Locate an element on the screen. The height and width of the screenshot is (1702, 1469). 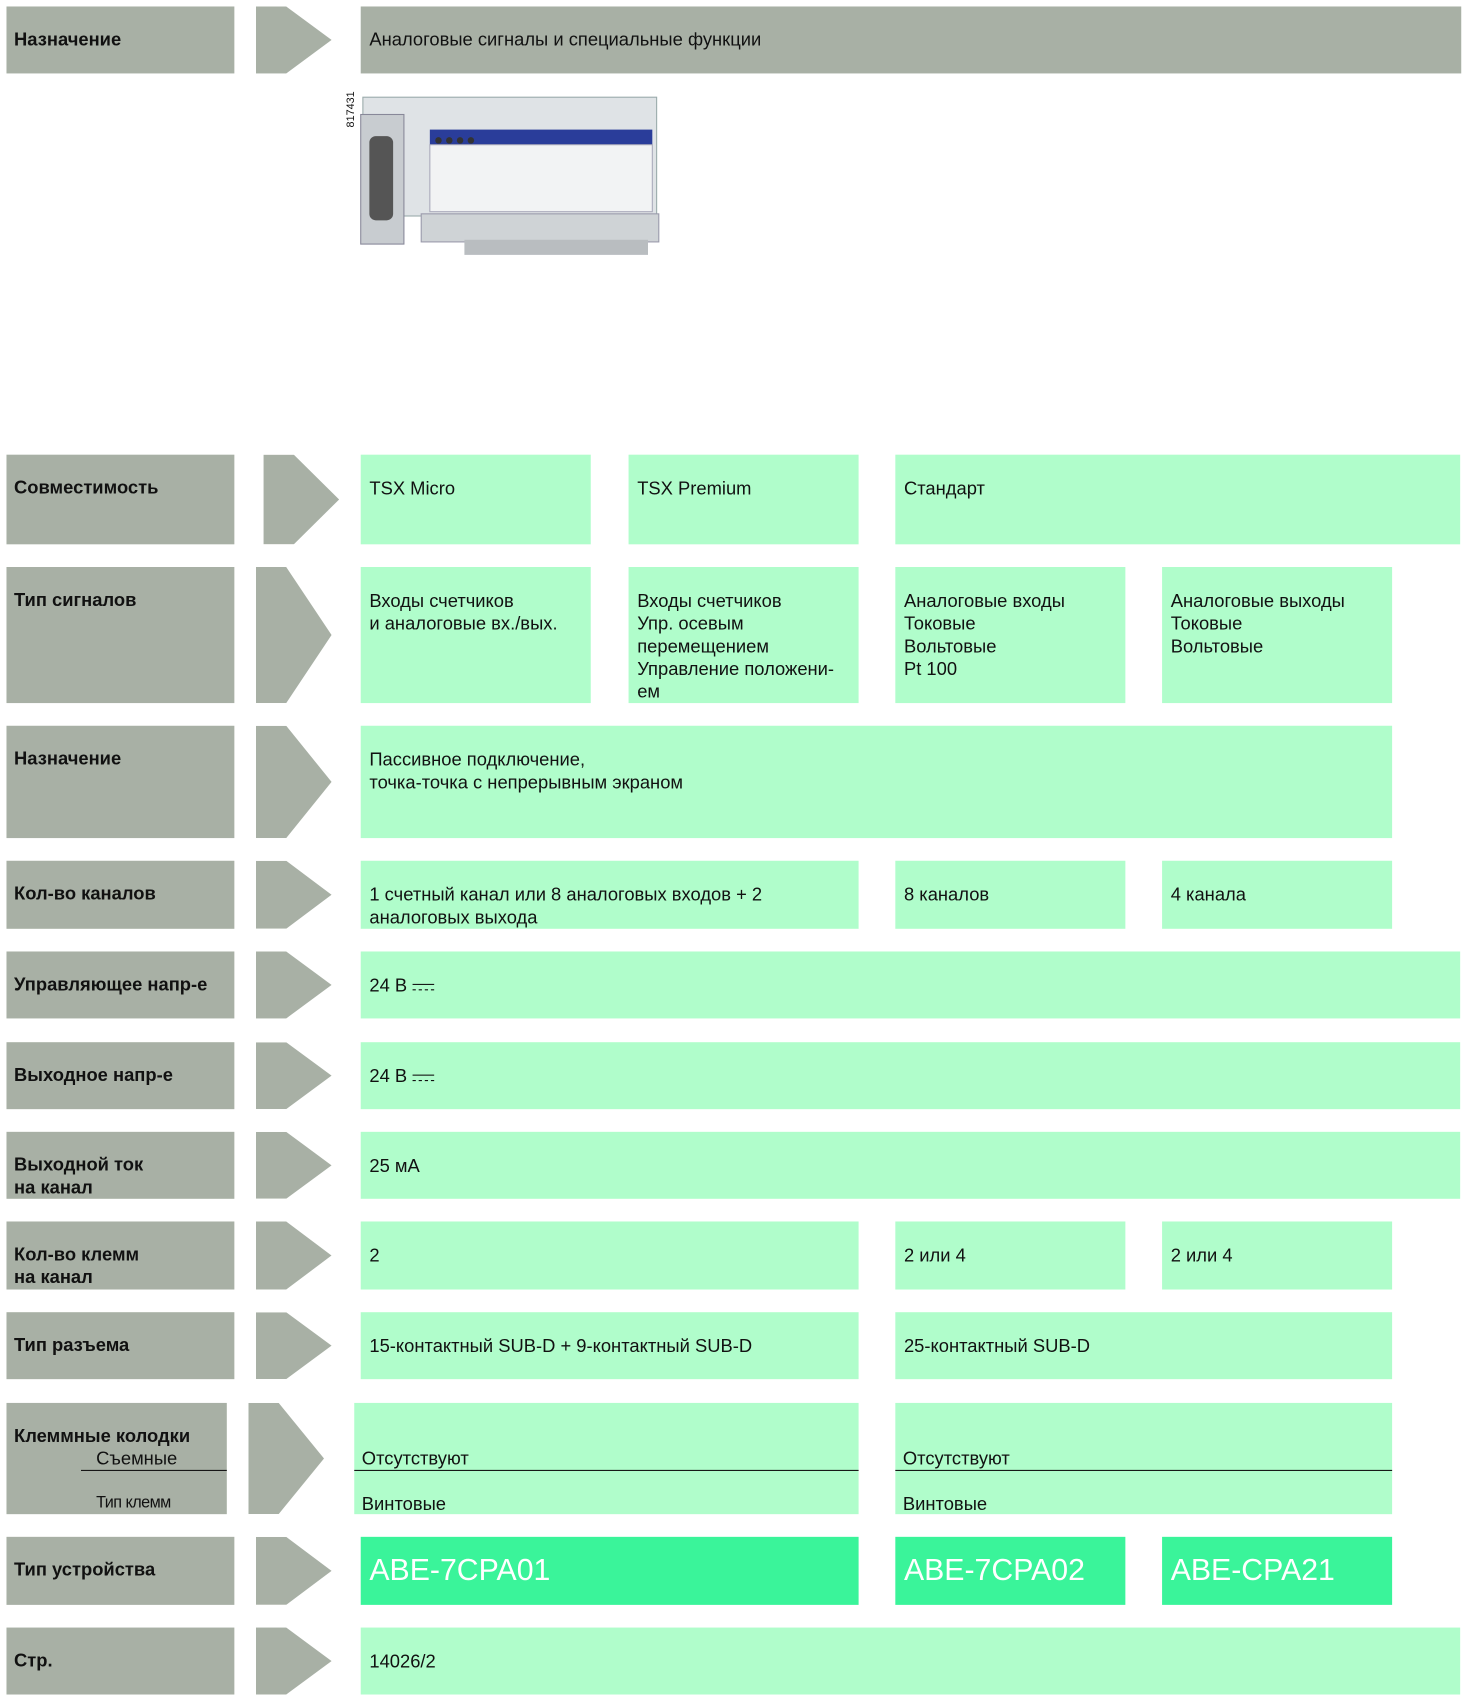
cell: ABE-CPA21 is located at coordinates (1277, 1570).